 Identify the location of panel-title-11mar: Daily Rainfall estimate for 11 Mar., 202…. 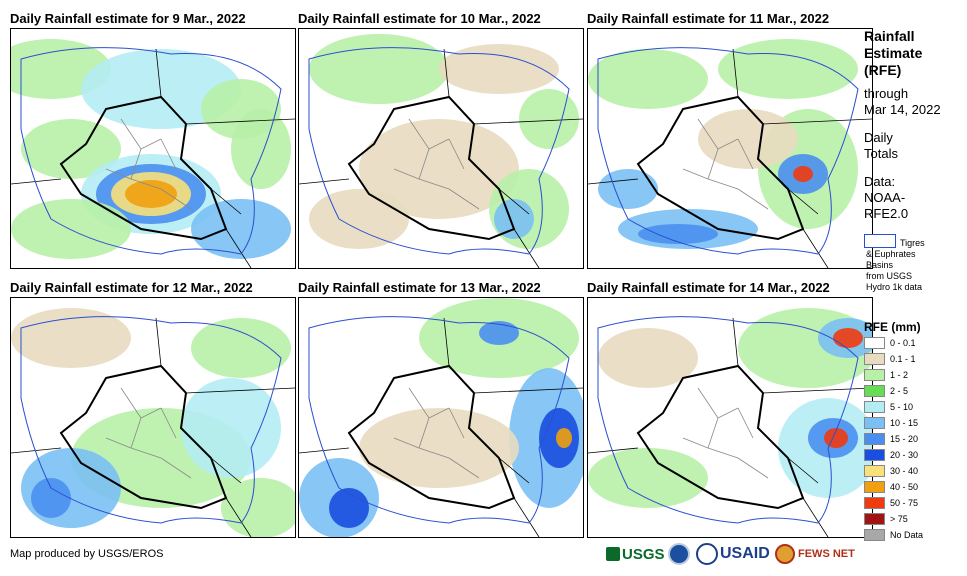
(708, 18).